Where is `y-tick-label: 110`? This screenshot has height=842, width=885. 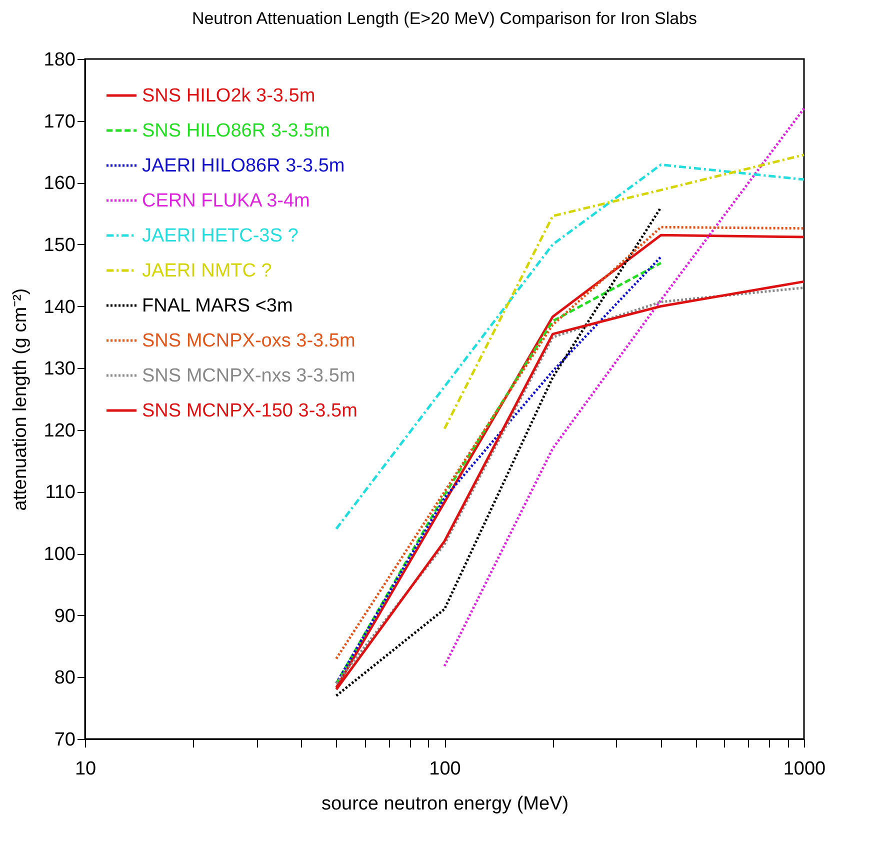
y-tick-label: 110 is located at coordinates (60, 493).